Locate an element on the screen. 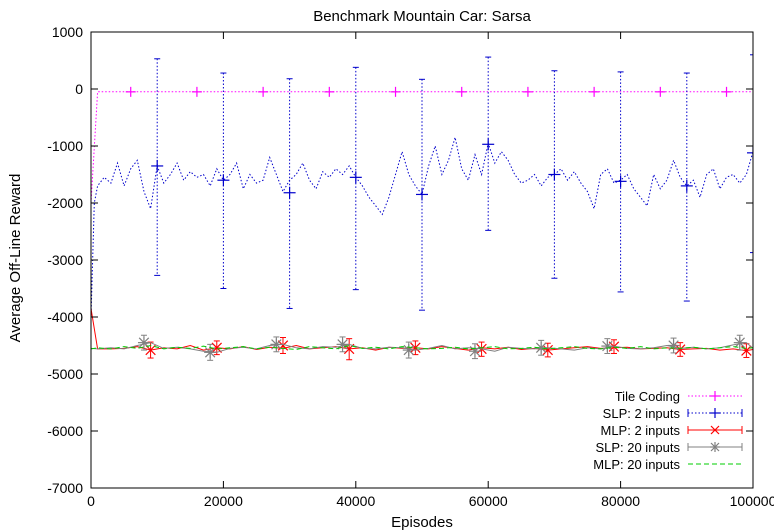  y-tick-label: -6000 is located at coordinates (65, 431).